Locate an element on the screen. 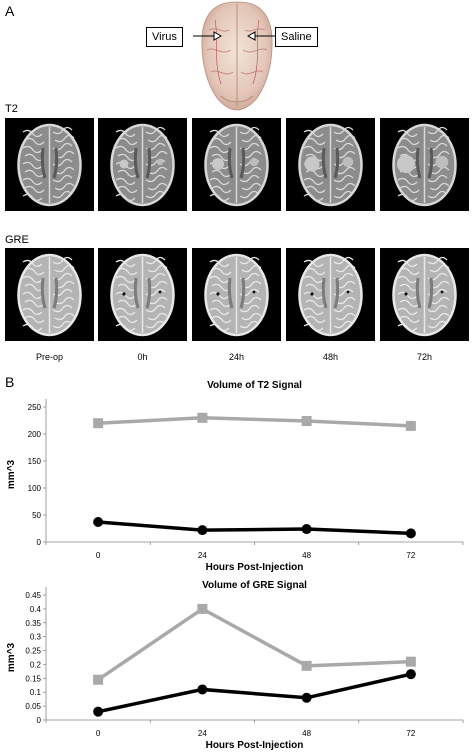  timepoint-label-2: 24h is located at coordinates (236, 357).